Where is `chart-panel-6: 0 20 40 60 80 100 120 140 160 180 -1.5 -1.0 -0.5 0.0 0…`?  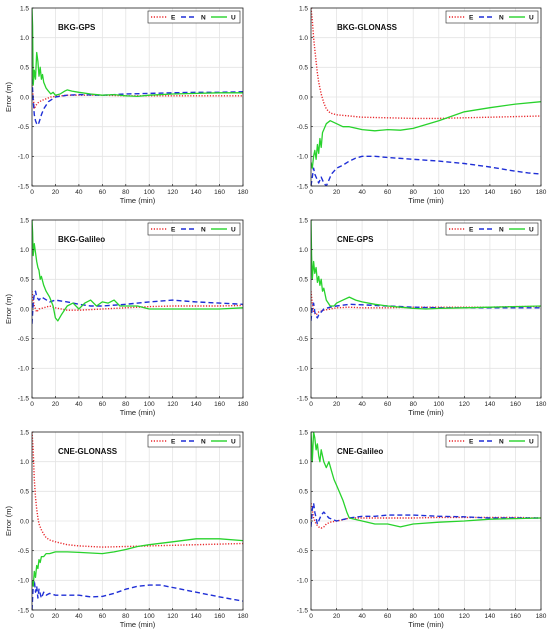 chart-panel-6: 0 20 40 60 80 100 120 140 160 180 -1.5 -1.0 -0.5 0.0 0… is located at coordinates (422, 529).